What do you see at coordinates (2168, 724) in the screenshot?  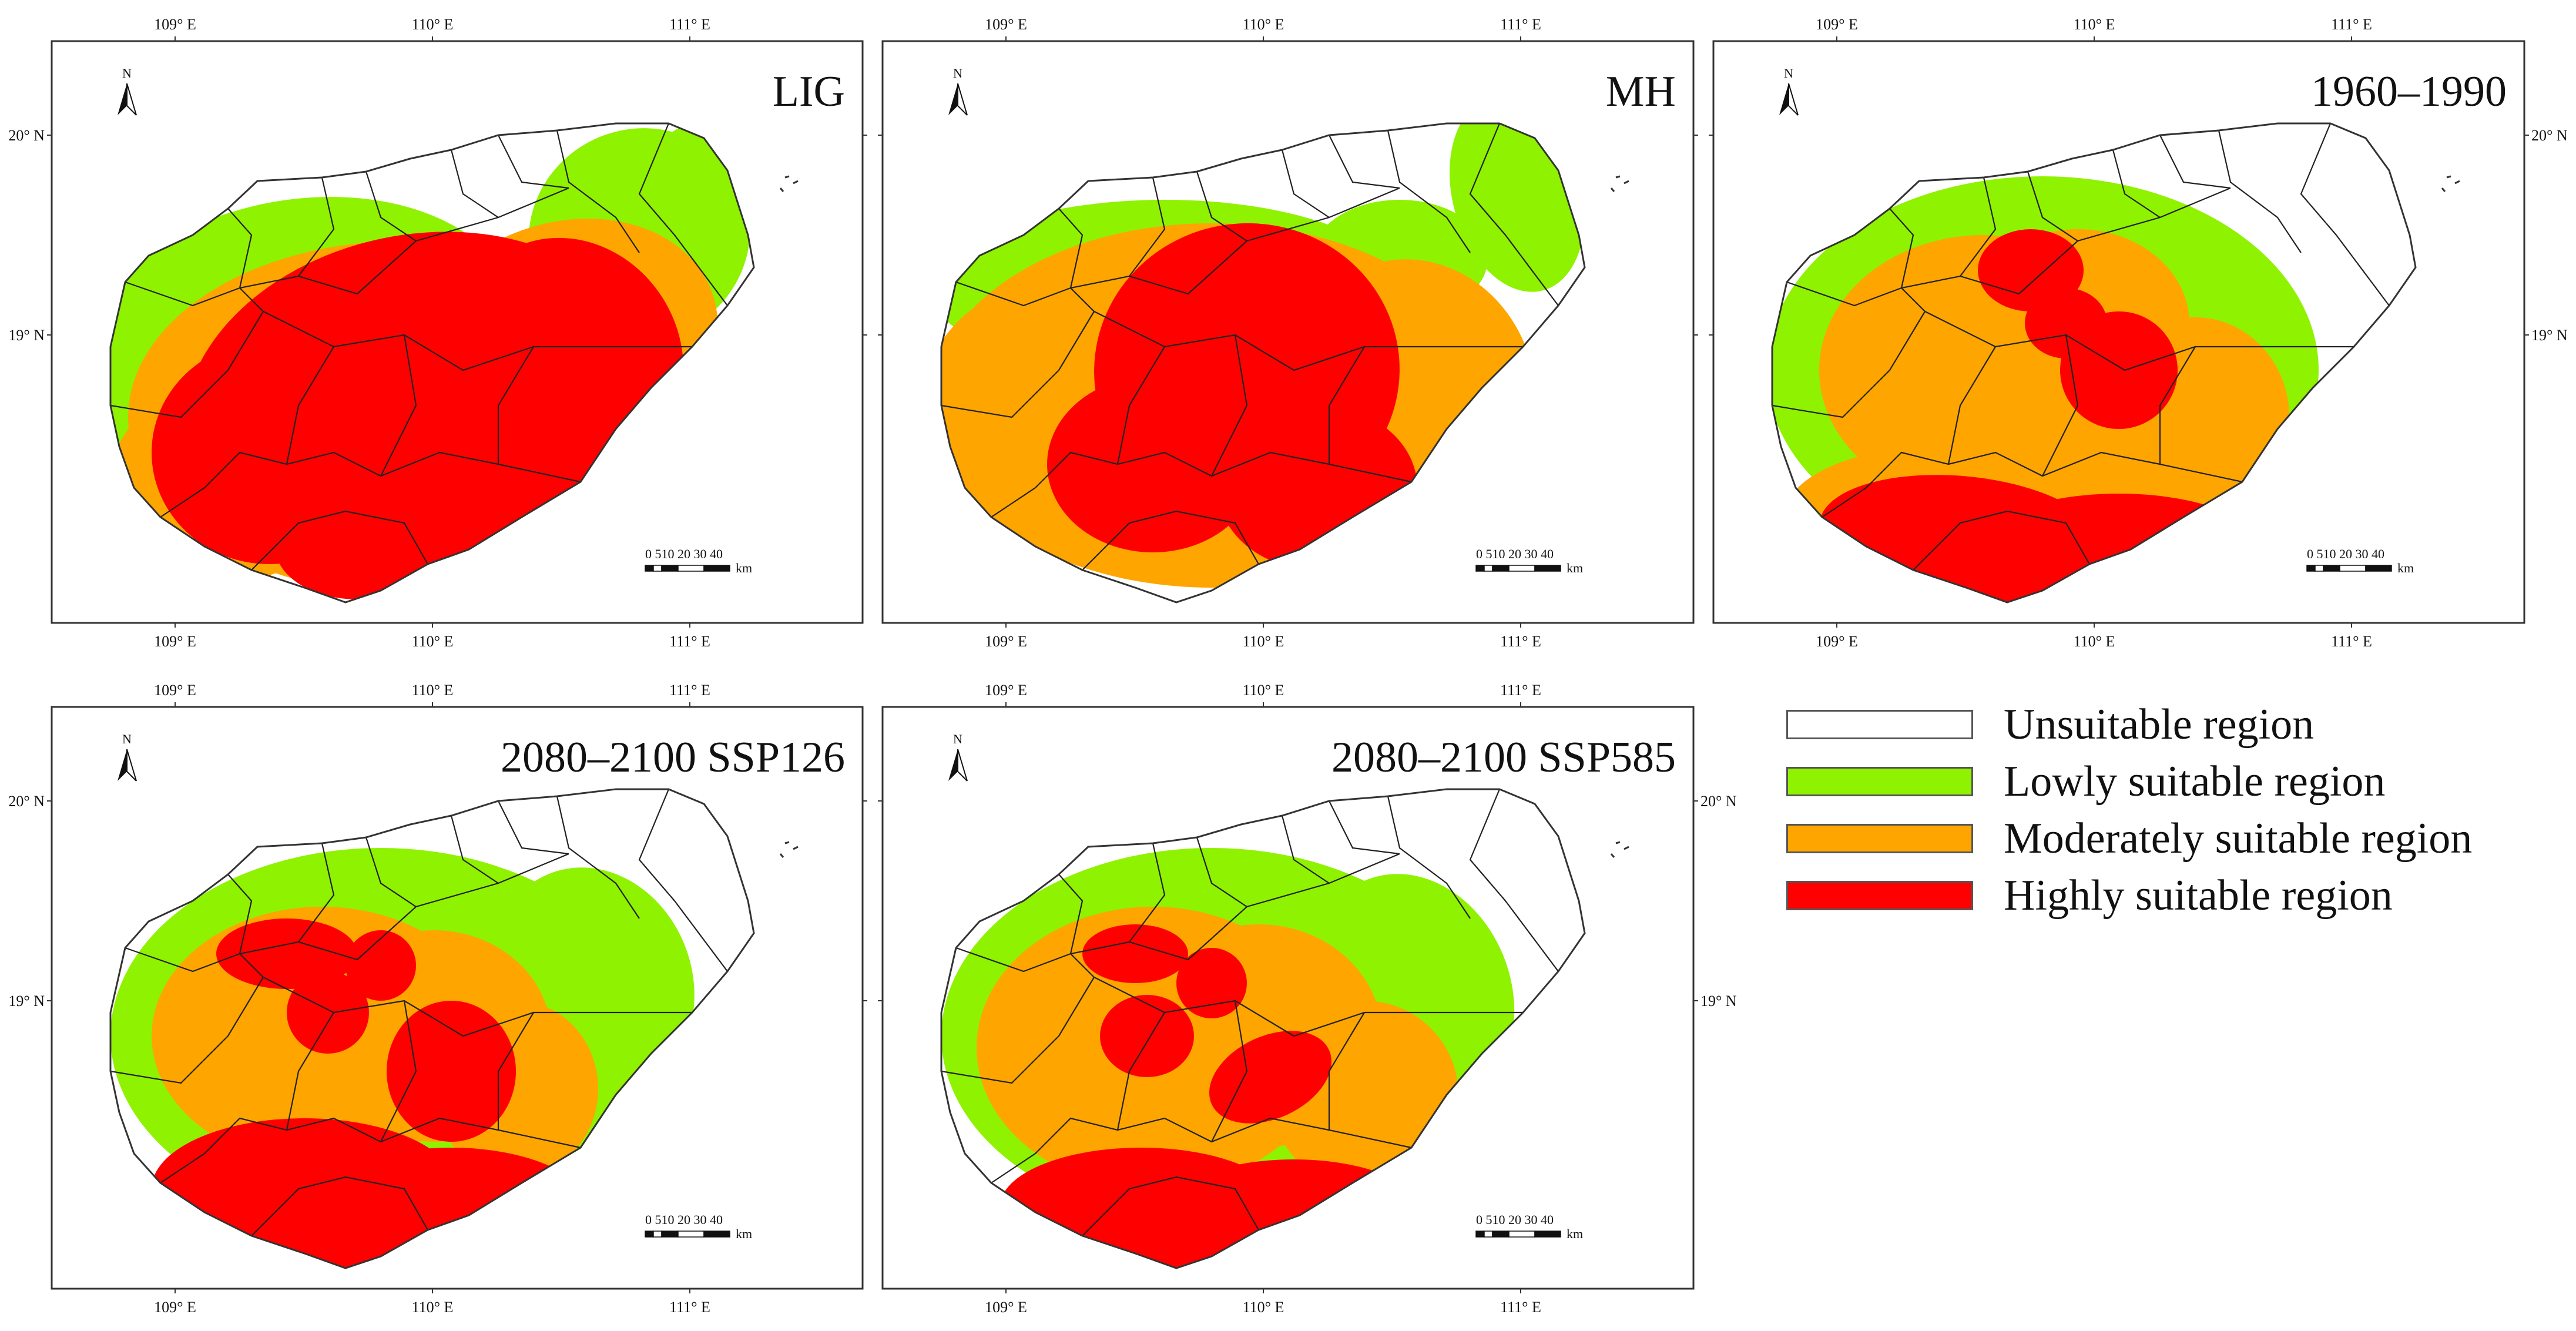 I see `legend-item-unsuitable: Unsuitable region` at bounding box center [2168, 724].